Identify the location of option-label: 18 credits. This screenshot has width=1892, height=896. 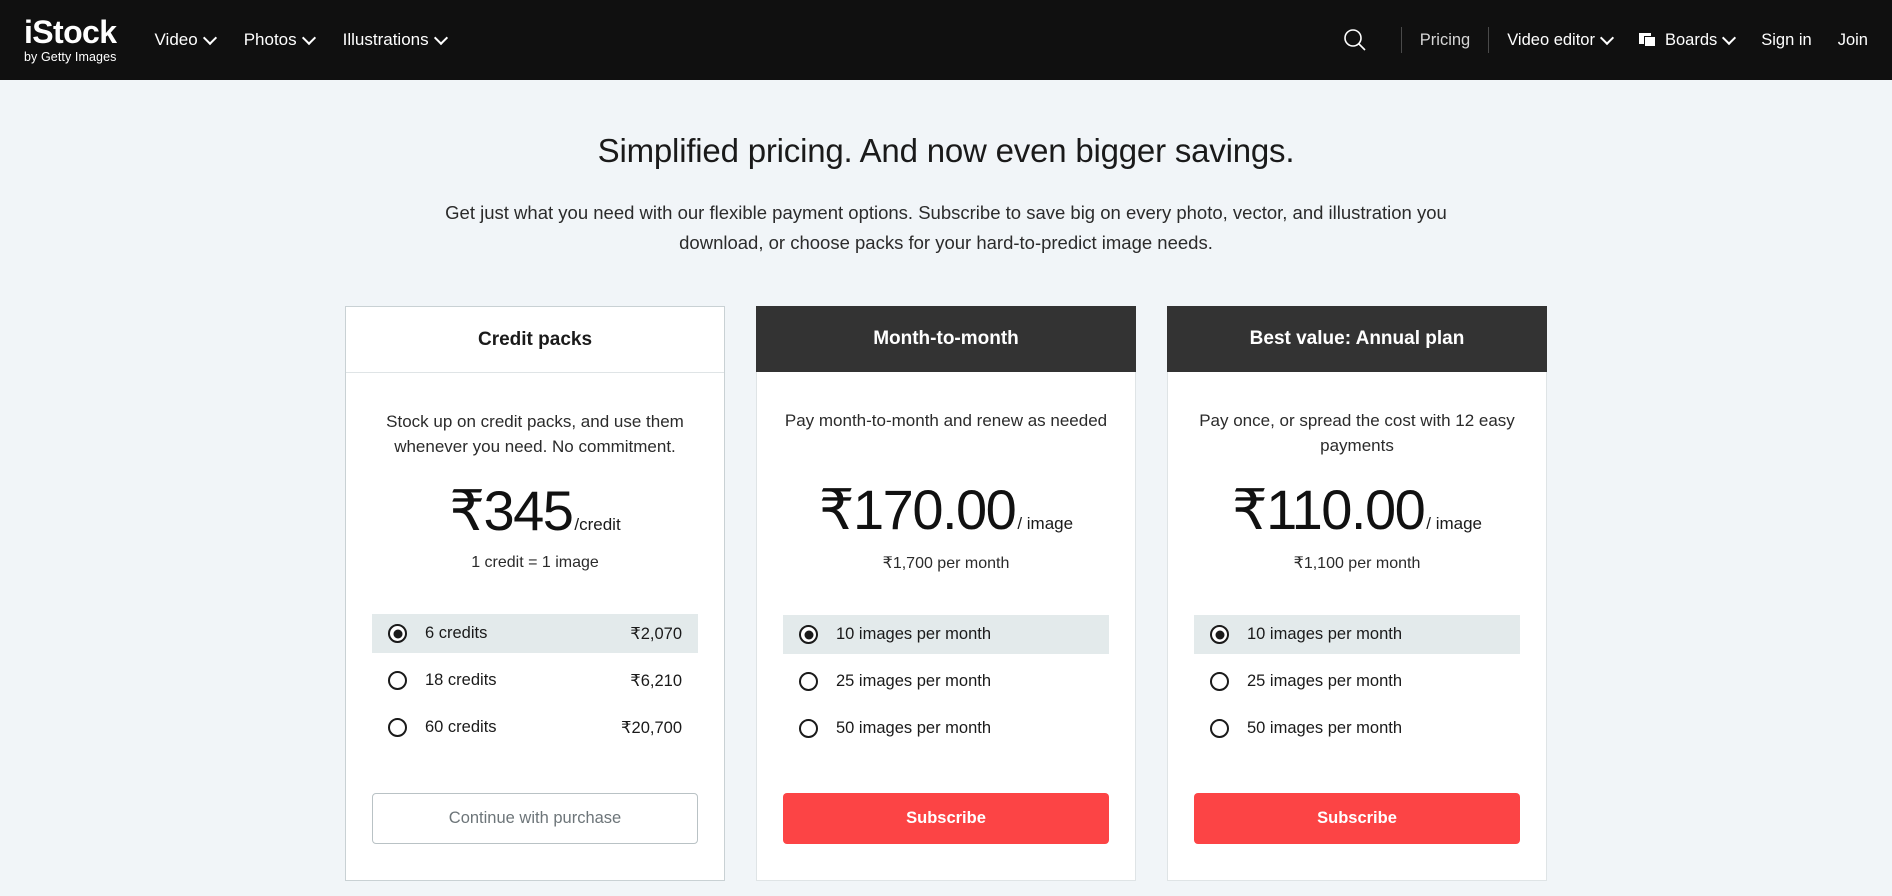
(461, 680).